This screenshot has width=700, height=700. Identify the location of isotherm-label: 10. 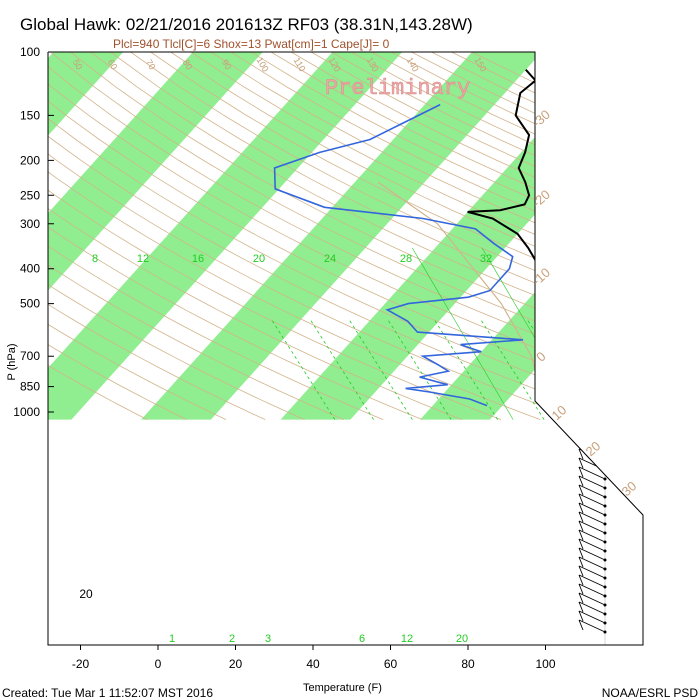
(559, 412).